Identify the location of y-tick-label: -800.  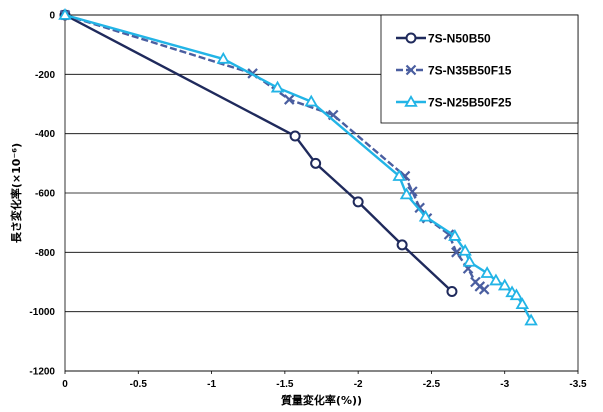
(45, 253).